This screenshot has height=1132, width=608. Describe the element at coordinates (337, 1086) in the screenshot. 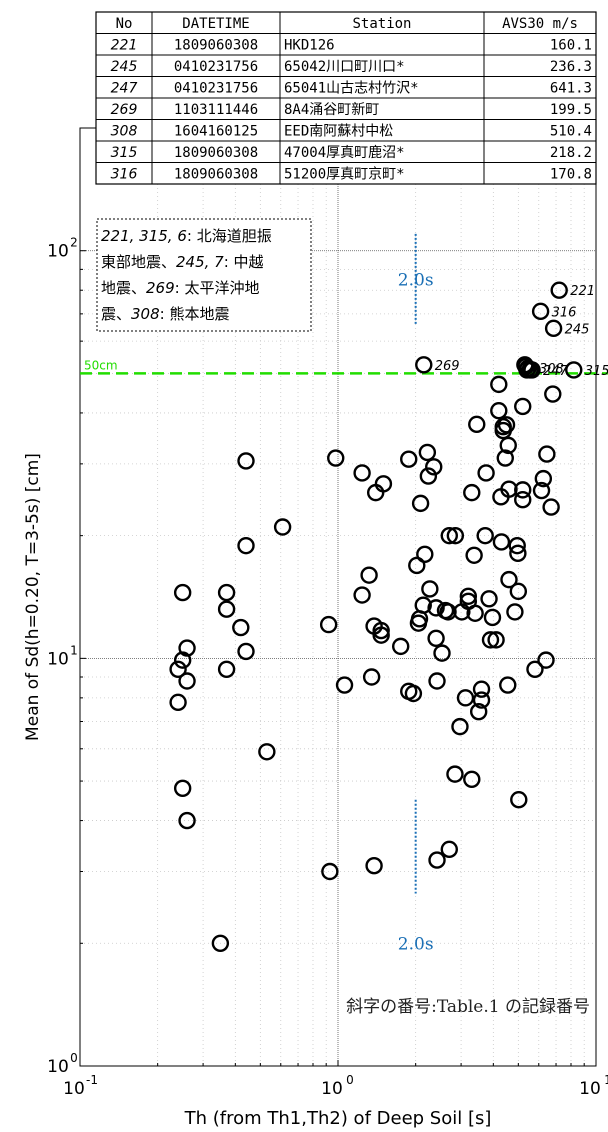

I see `x-tick-label: 10 0` at that location.